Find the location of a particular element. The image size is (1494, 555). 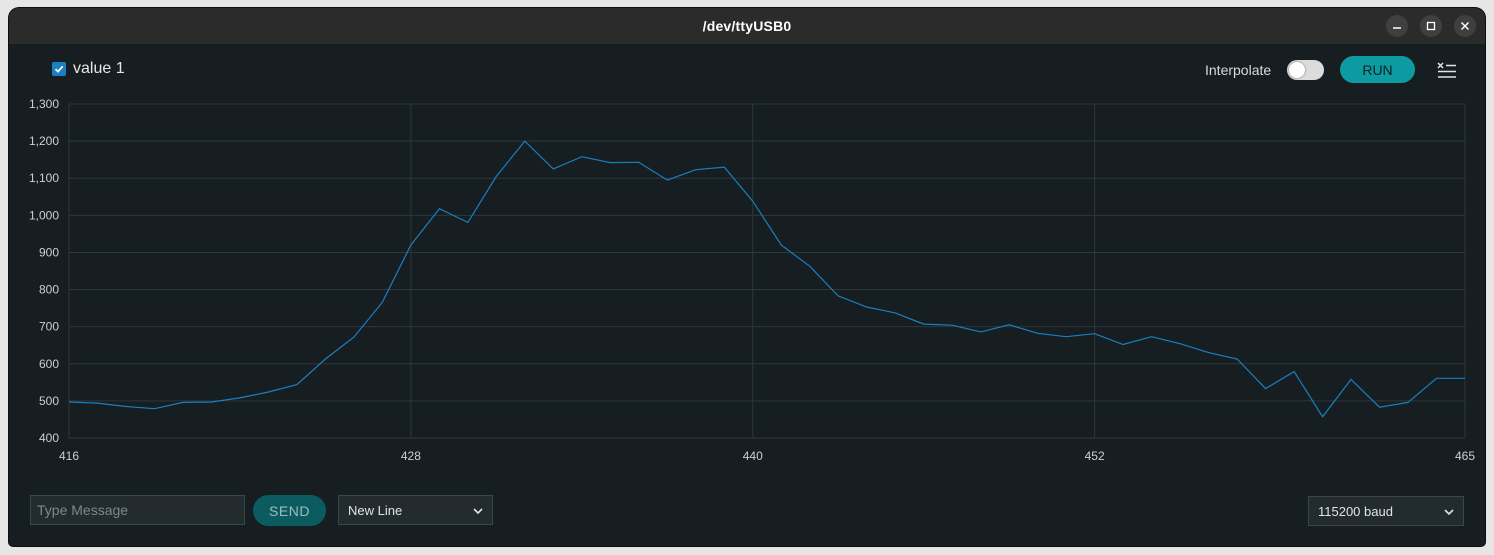

y-tick-label: 1,200 is located at coordinates (44, 141).